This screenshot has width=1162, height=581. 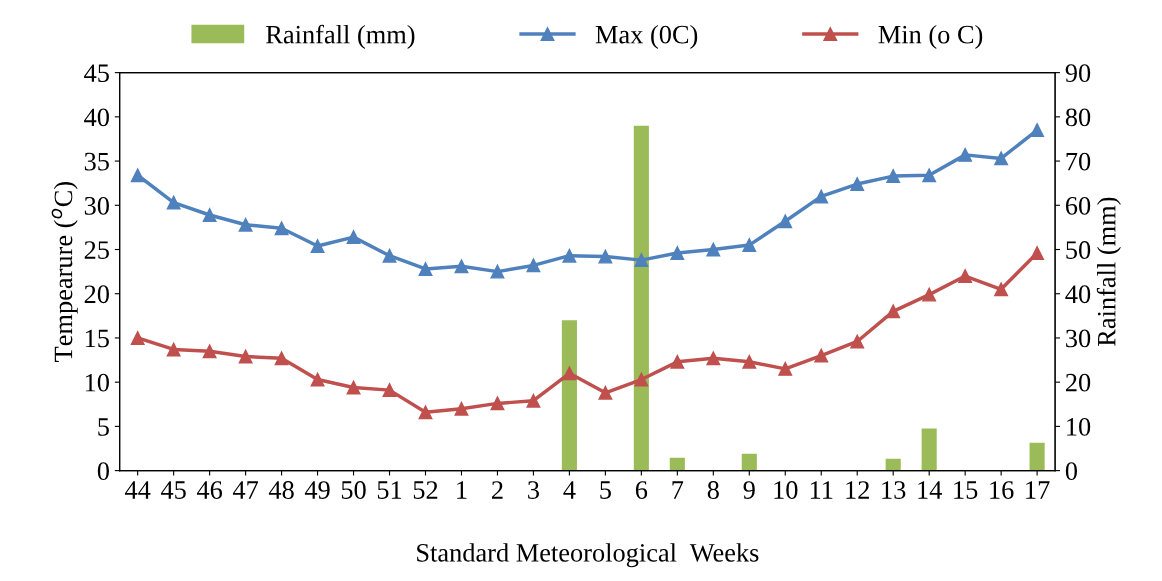 What do you see at coordinates (96, 117) in the screenshot?
I see `y-tick-label: 40` at bounding box center [96, 117].